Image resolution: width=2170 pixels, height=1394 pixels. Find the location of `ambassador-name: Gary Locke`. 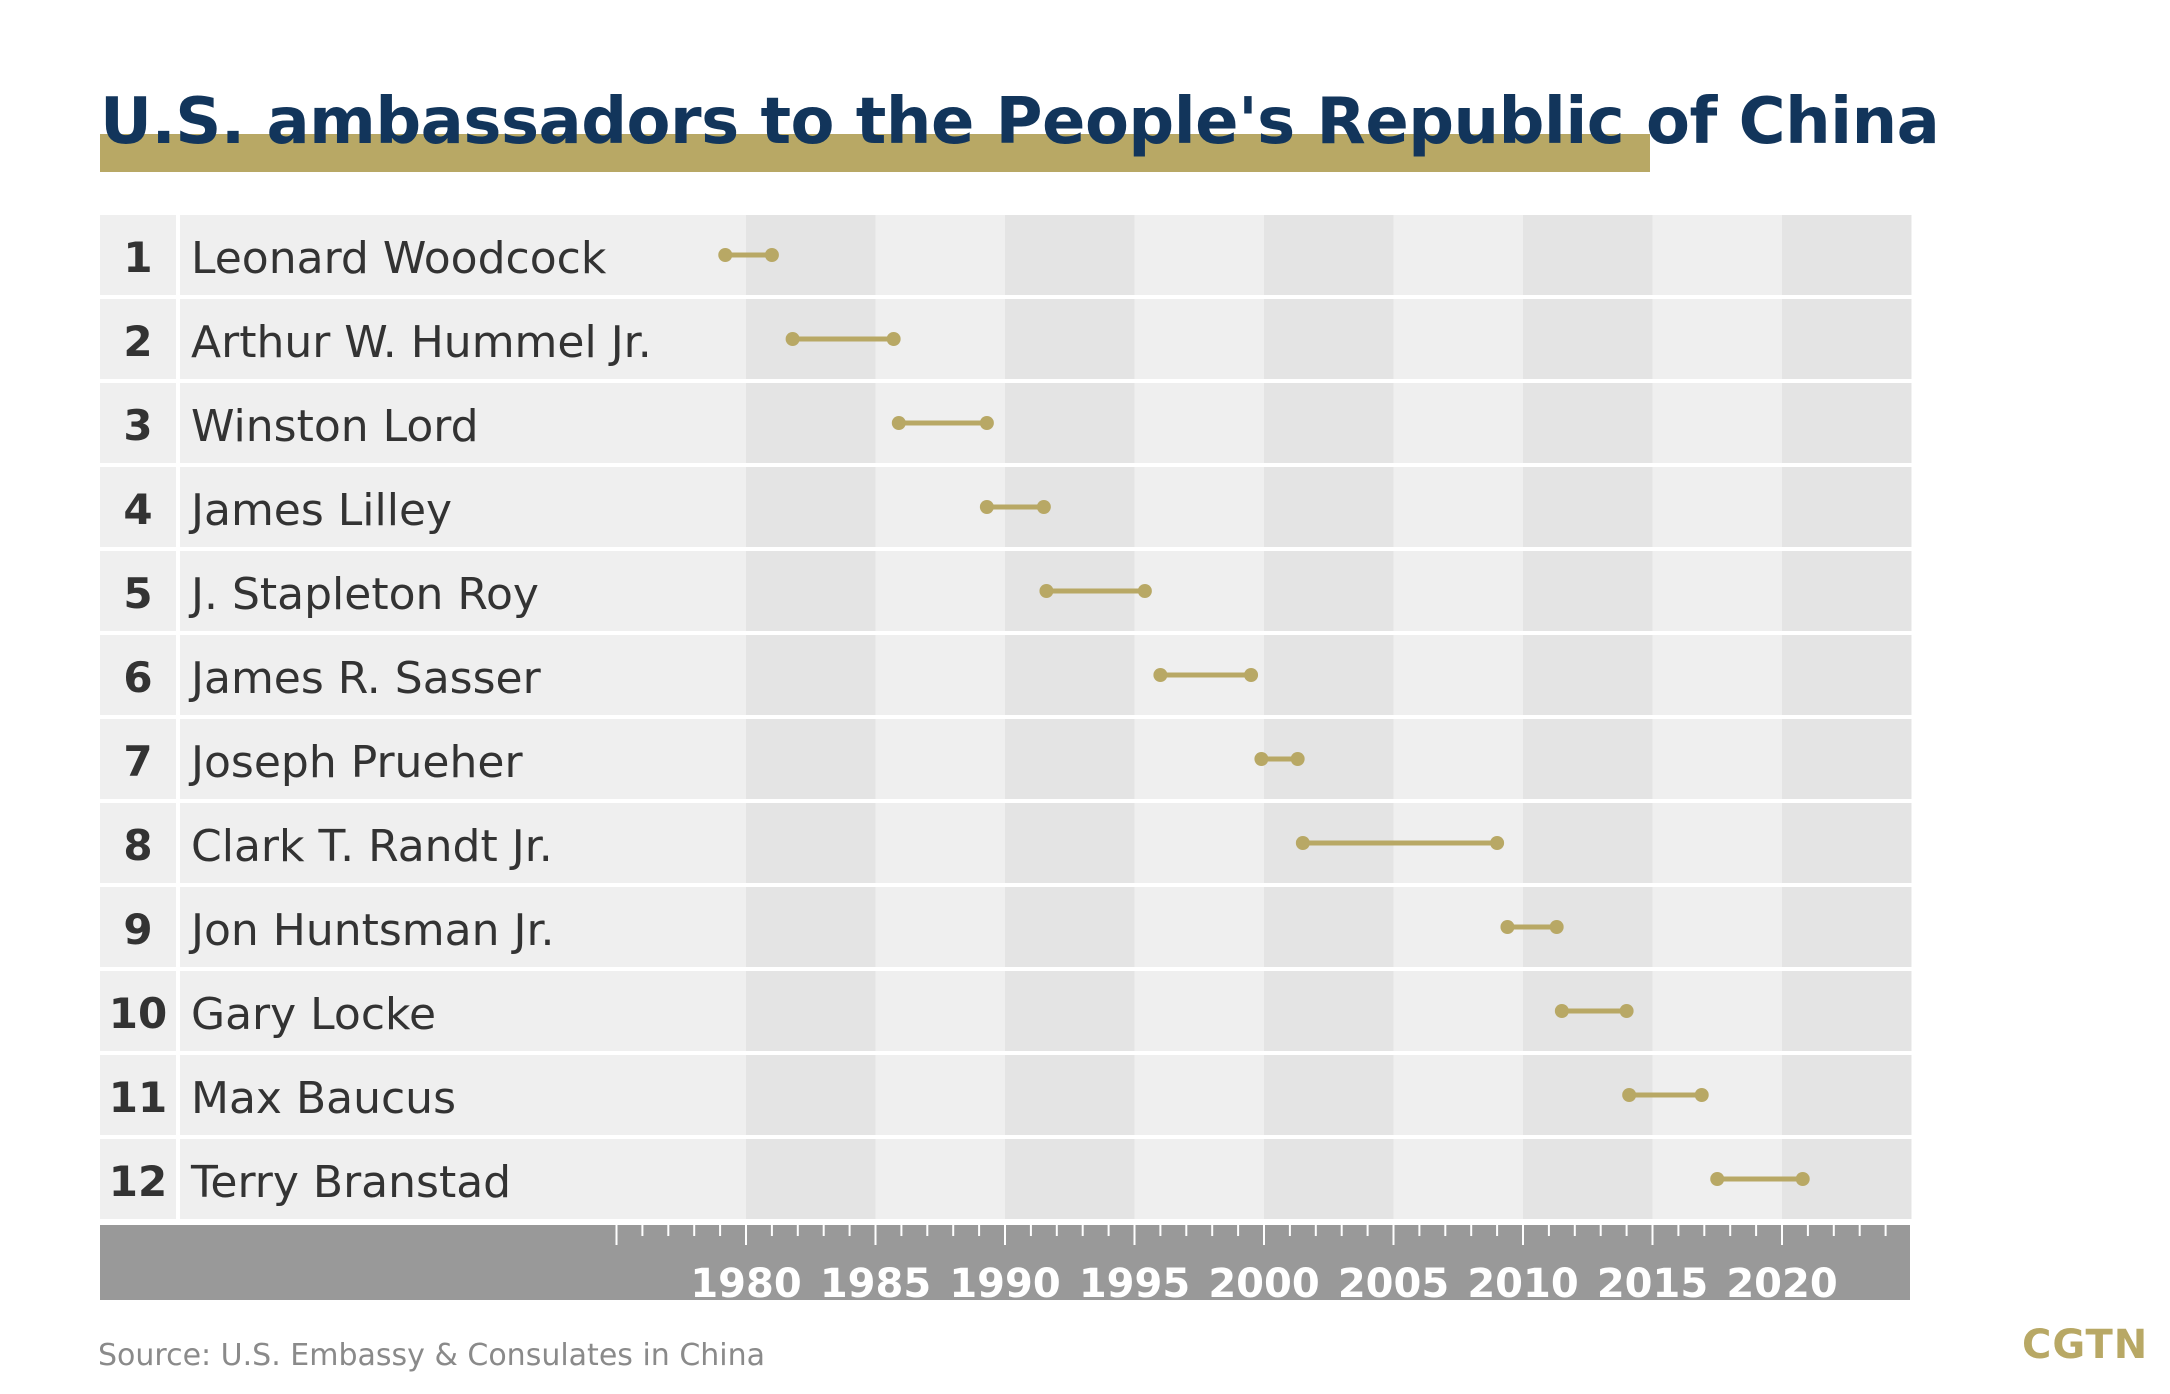

ambassador-name: Gary Locke is located at coordinates (313, 1014).